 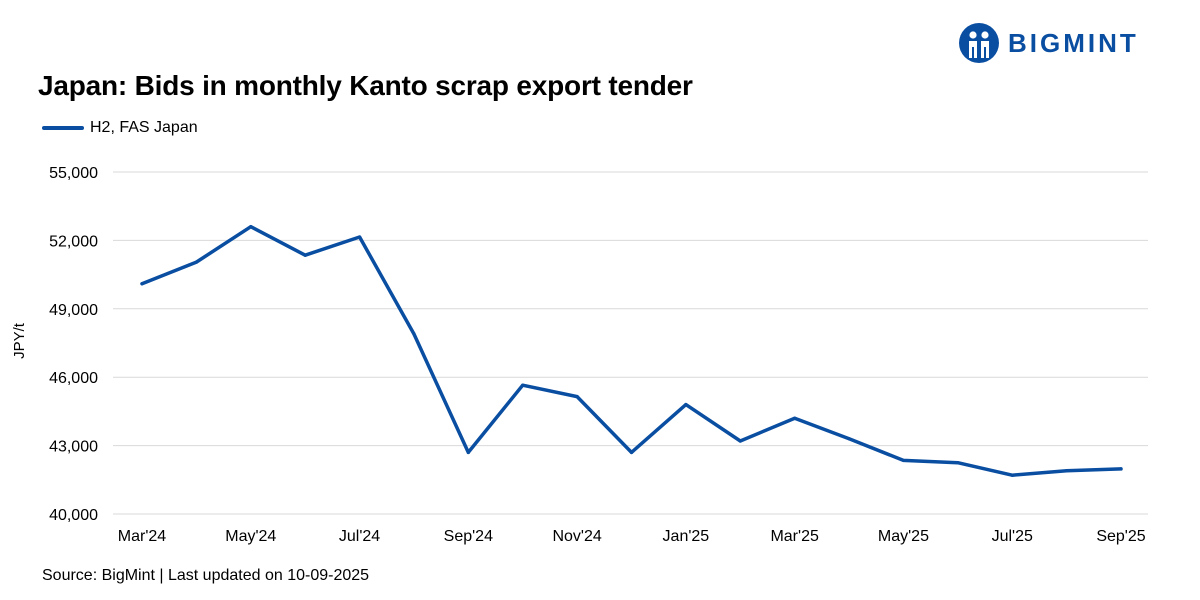 What do you see at coordinates (73, 344) in the screenshot?
I see `y-axis-ticks: 40,000 43,000 46,000 49,000 52,000 55,000` at bounding box center [73, 344].